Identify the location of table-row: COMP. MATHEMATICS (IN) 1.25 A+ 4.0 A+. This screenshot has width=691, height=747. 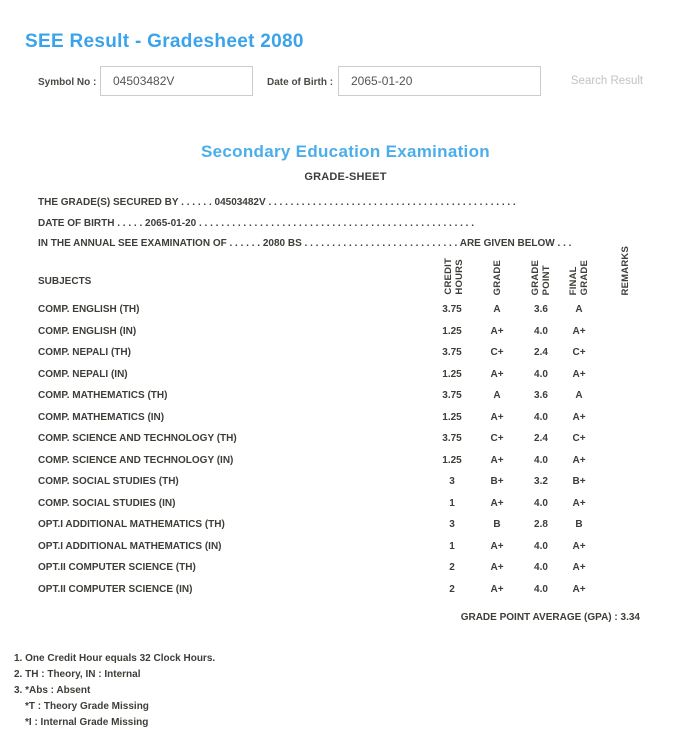
(345, 418).